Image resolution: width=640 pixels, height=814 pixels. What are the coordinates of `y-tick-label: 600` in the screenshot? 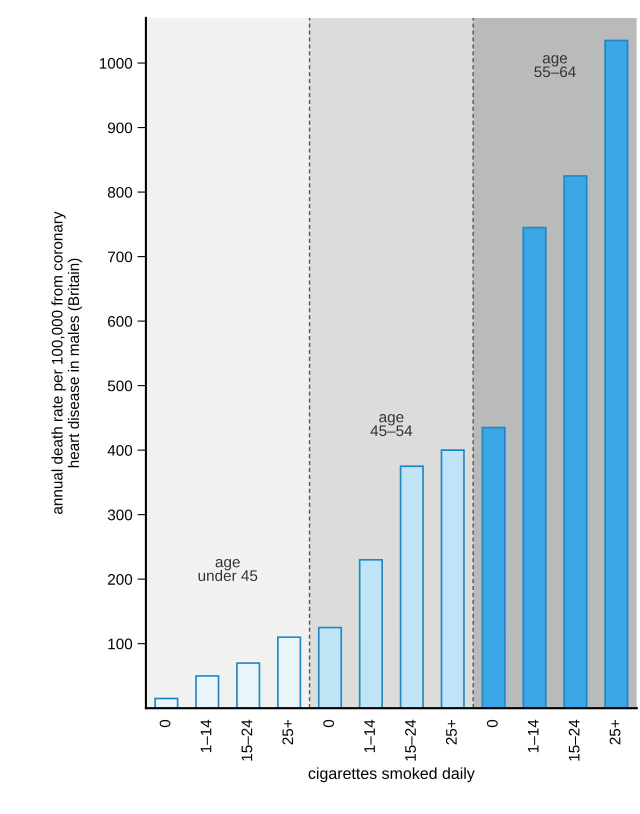 It's located at (120, 321).